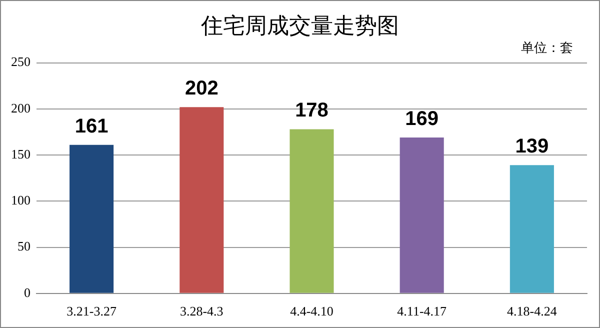 The width and height of the screenshot is (600, 328). What do you see at coordinates (20, 200) in the screenshot?
I see `y-tick-label: 100` at bounding box center [20, 200].